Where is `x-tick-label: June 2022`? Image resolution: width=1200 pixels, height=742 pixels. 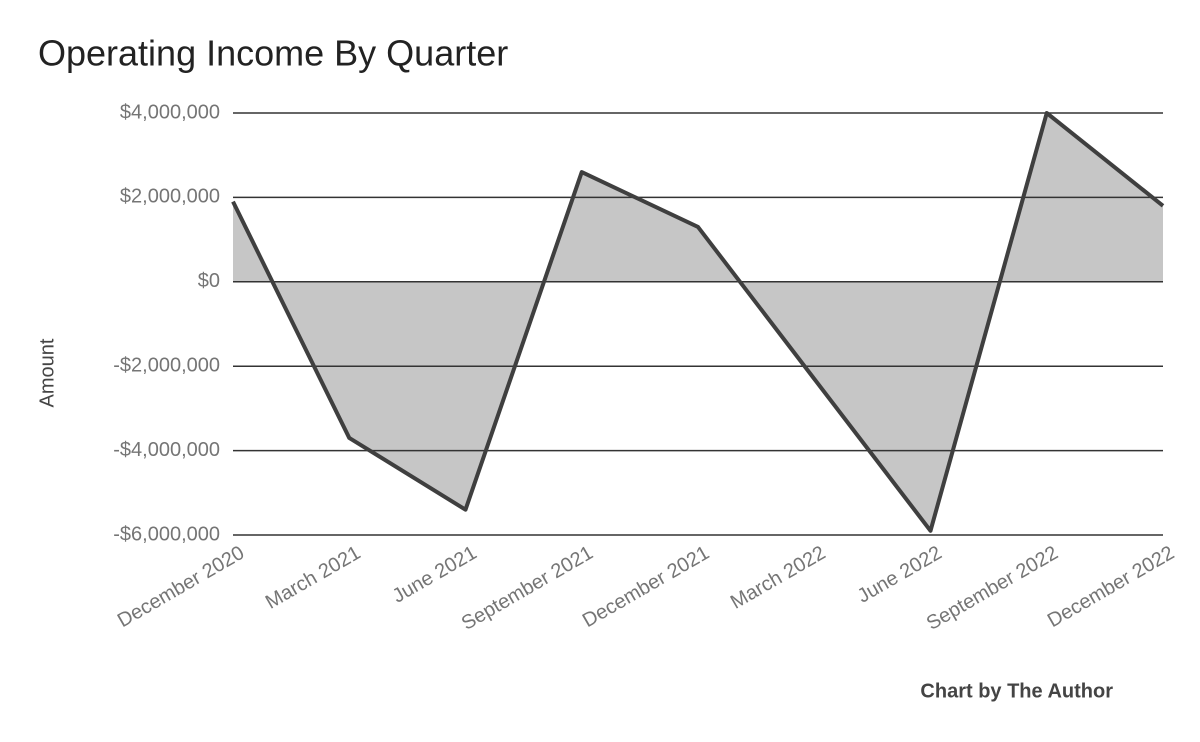 x-tick-label: June 2022 is located at coordinates (900, 575).